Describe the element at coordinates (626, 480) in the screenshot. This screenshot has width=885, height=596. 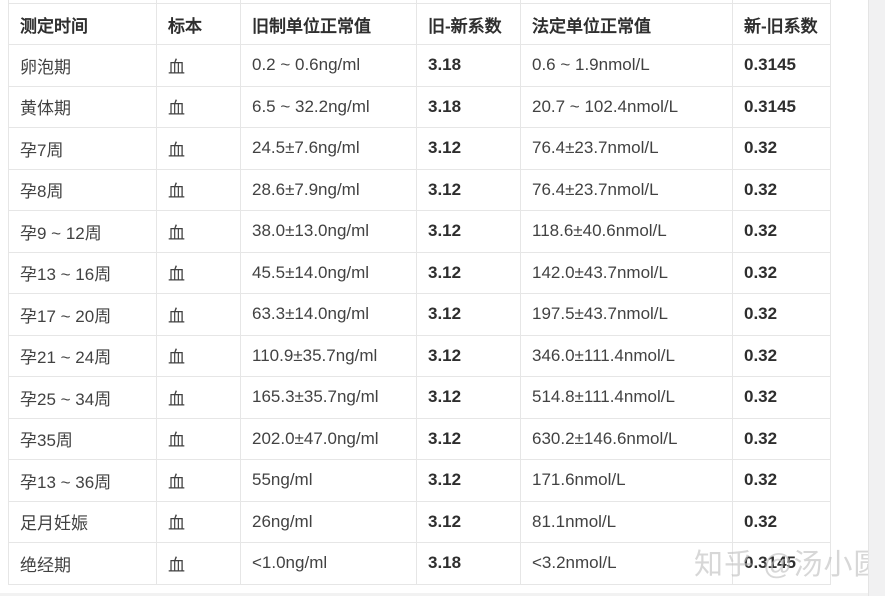
I see `cell-legal-unit-value: 171.6nmol/L` at that location.